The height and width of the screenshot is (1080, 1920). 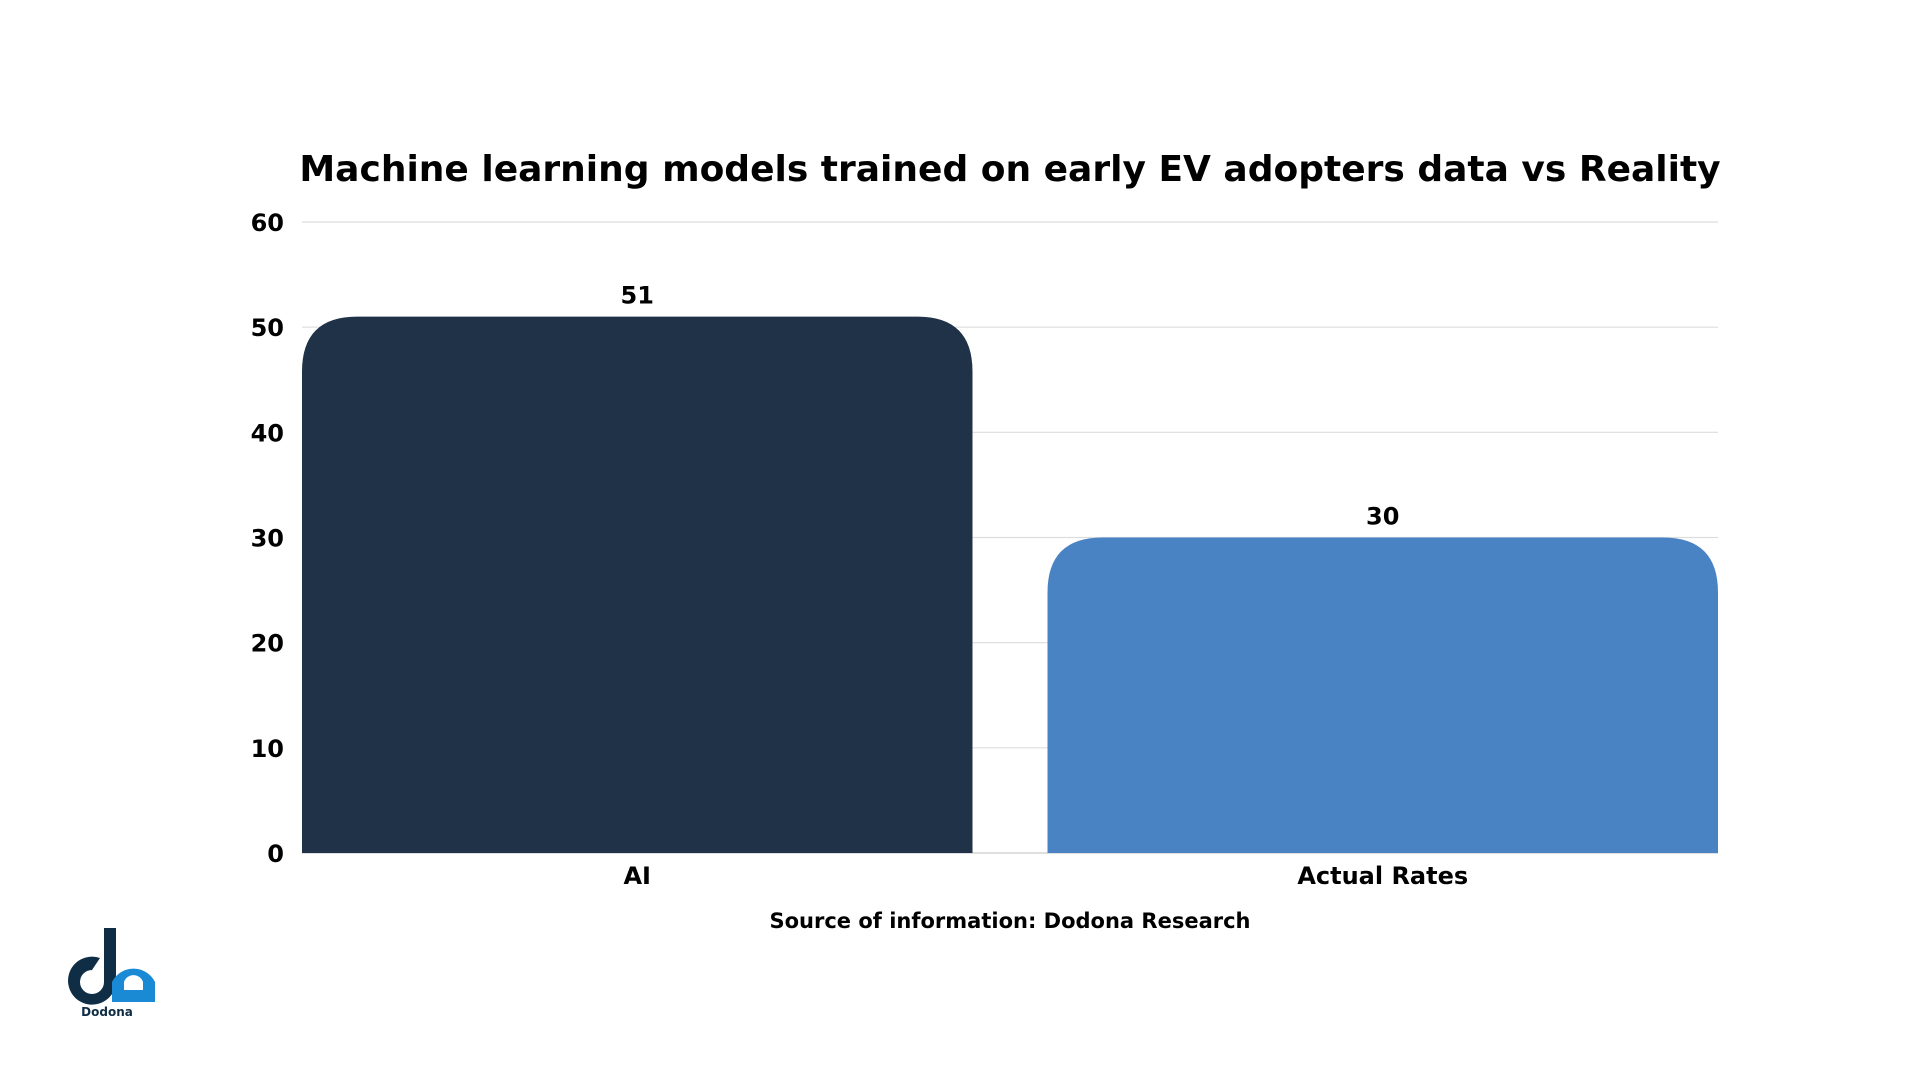 I want to click on logo-text: Dodona, so click(x=107, y=1012).